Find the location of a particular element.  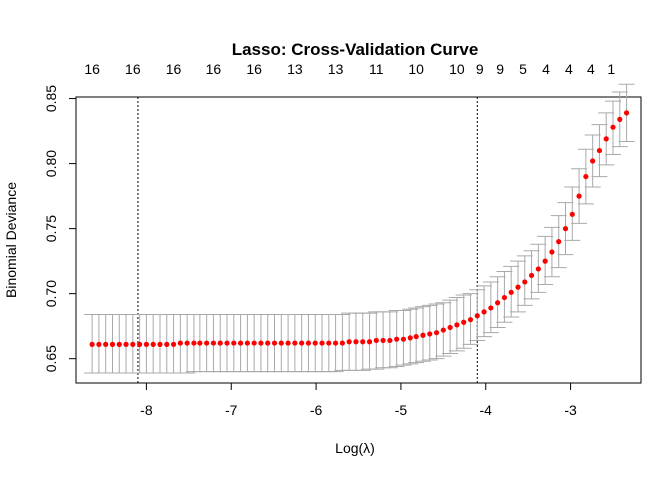

top-axis-label: 9 is located at coordinates (480, 69).